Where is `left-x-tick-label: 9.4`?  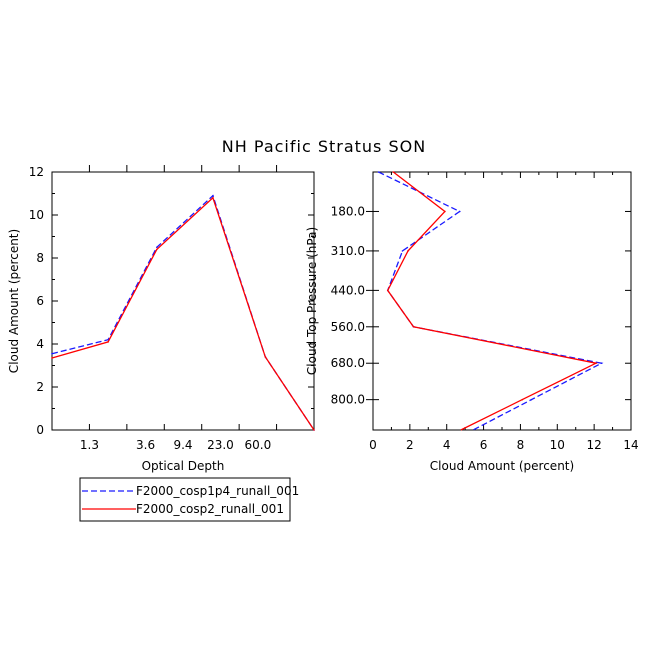
left-x-tick-label: 9.4 is located at coordinates (182, 445).